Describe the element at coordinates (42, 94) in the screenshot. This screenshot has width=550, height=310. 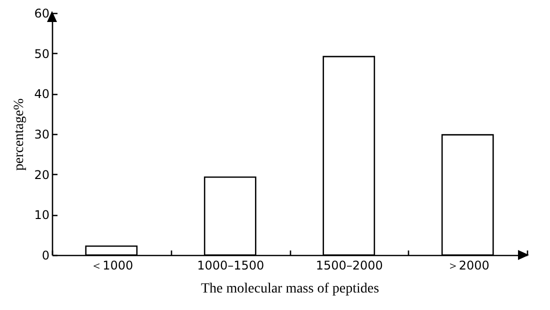
I see `y-tick-label: 40` at that location.